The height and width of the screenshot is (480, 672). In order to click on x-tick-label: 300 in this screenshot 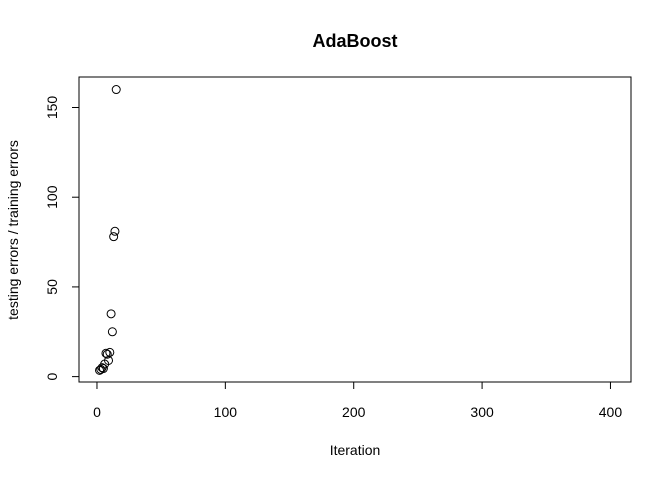, I will do `click(482, 412)`.